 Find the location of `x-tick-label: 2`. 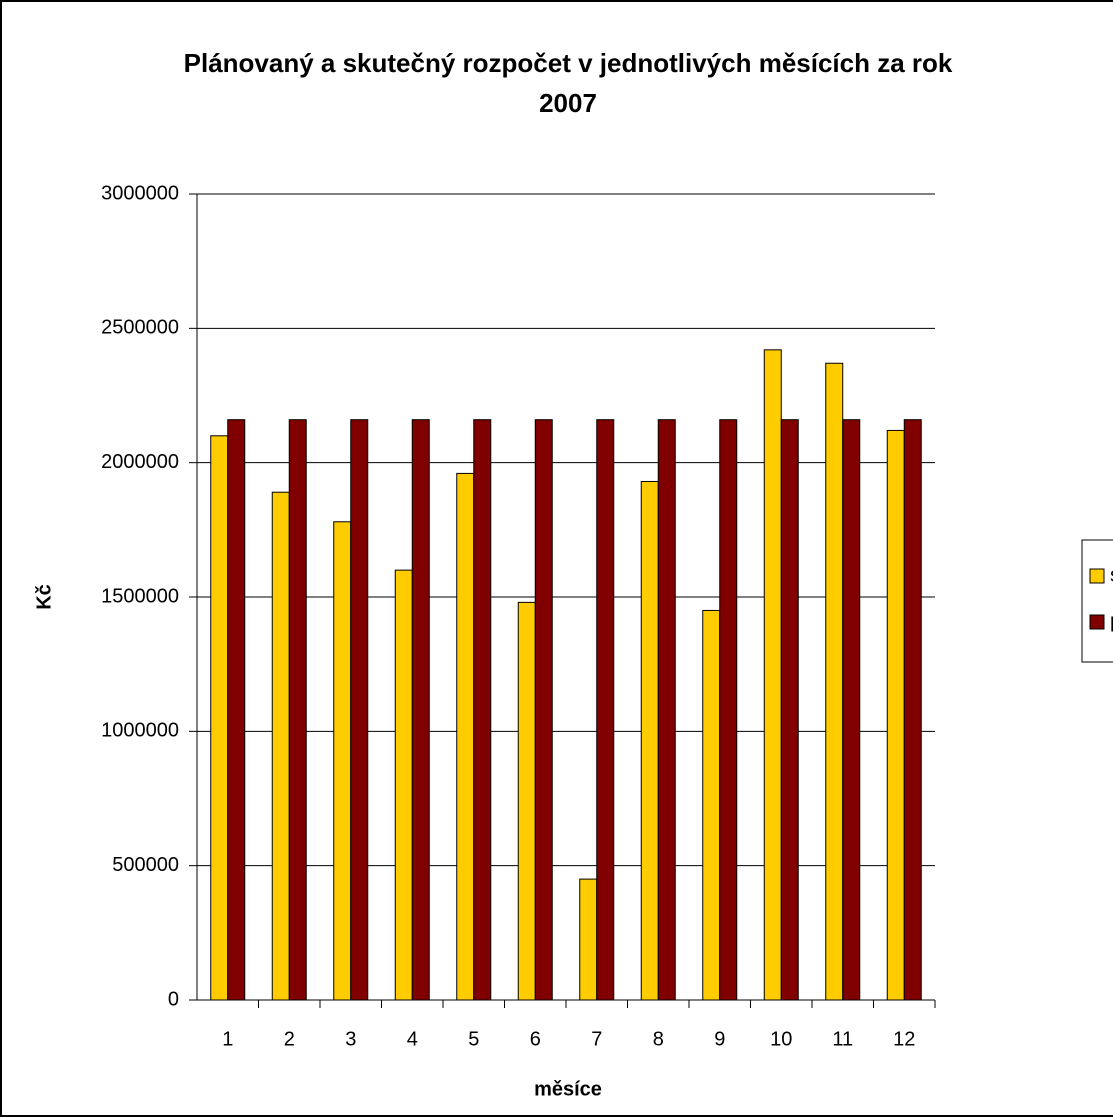

x-tick-label: 2 is located at coordinates (289, 1039).